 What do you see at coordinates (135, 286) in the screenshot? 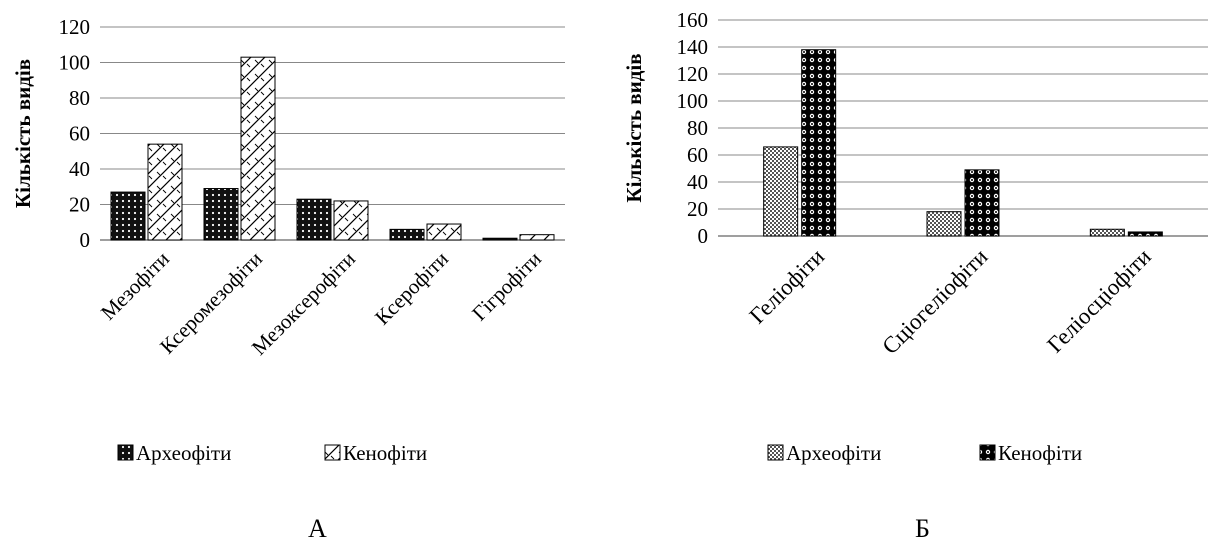
I see `x-tick-label: Мезофіти` at bounding box center [135, 286].